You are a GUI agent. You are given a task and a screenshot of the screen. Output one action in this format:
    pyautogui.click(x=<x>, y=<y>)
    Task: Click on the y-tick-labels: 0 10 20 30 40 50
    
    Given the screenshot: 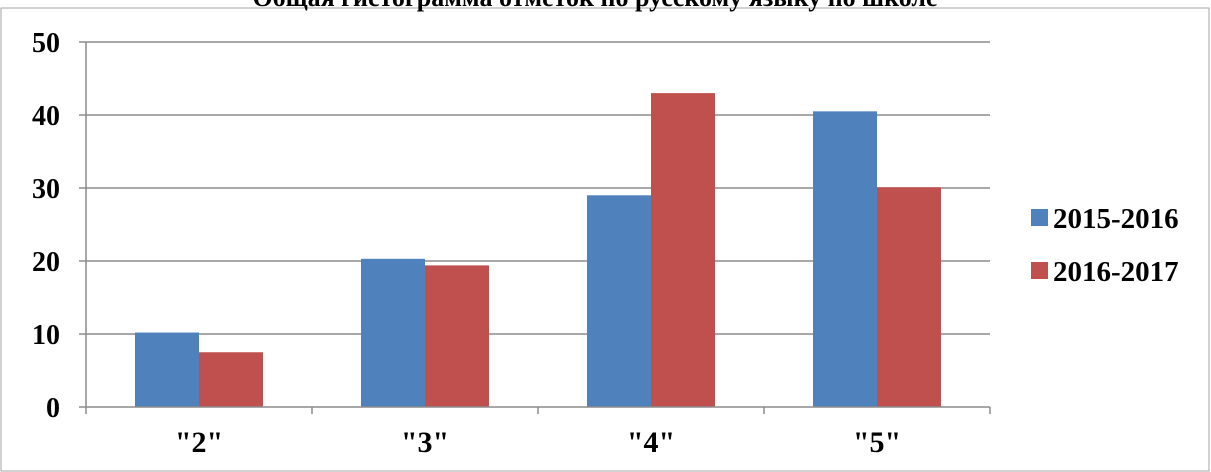 What is the action you would take?
    pyautogui.click(x=46, y=226)
    